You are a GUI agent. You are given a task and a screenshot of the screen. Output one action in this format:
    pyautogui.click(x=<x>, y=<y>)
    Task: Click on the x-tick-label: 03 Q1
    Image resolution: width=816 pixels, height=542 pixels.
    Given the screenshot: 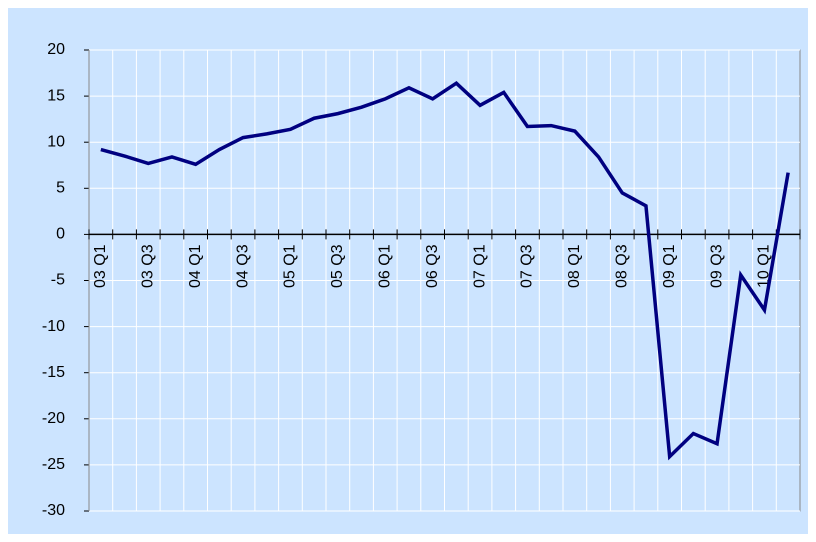 What is the action you would take?
    pyautogui.click(x=100, y=266)
    